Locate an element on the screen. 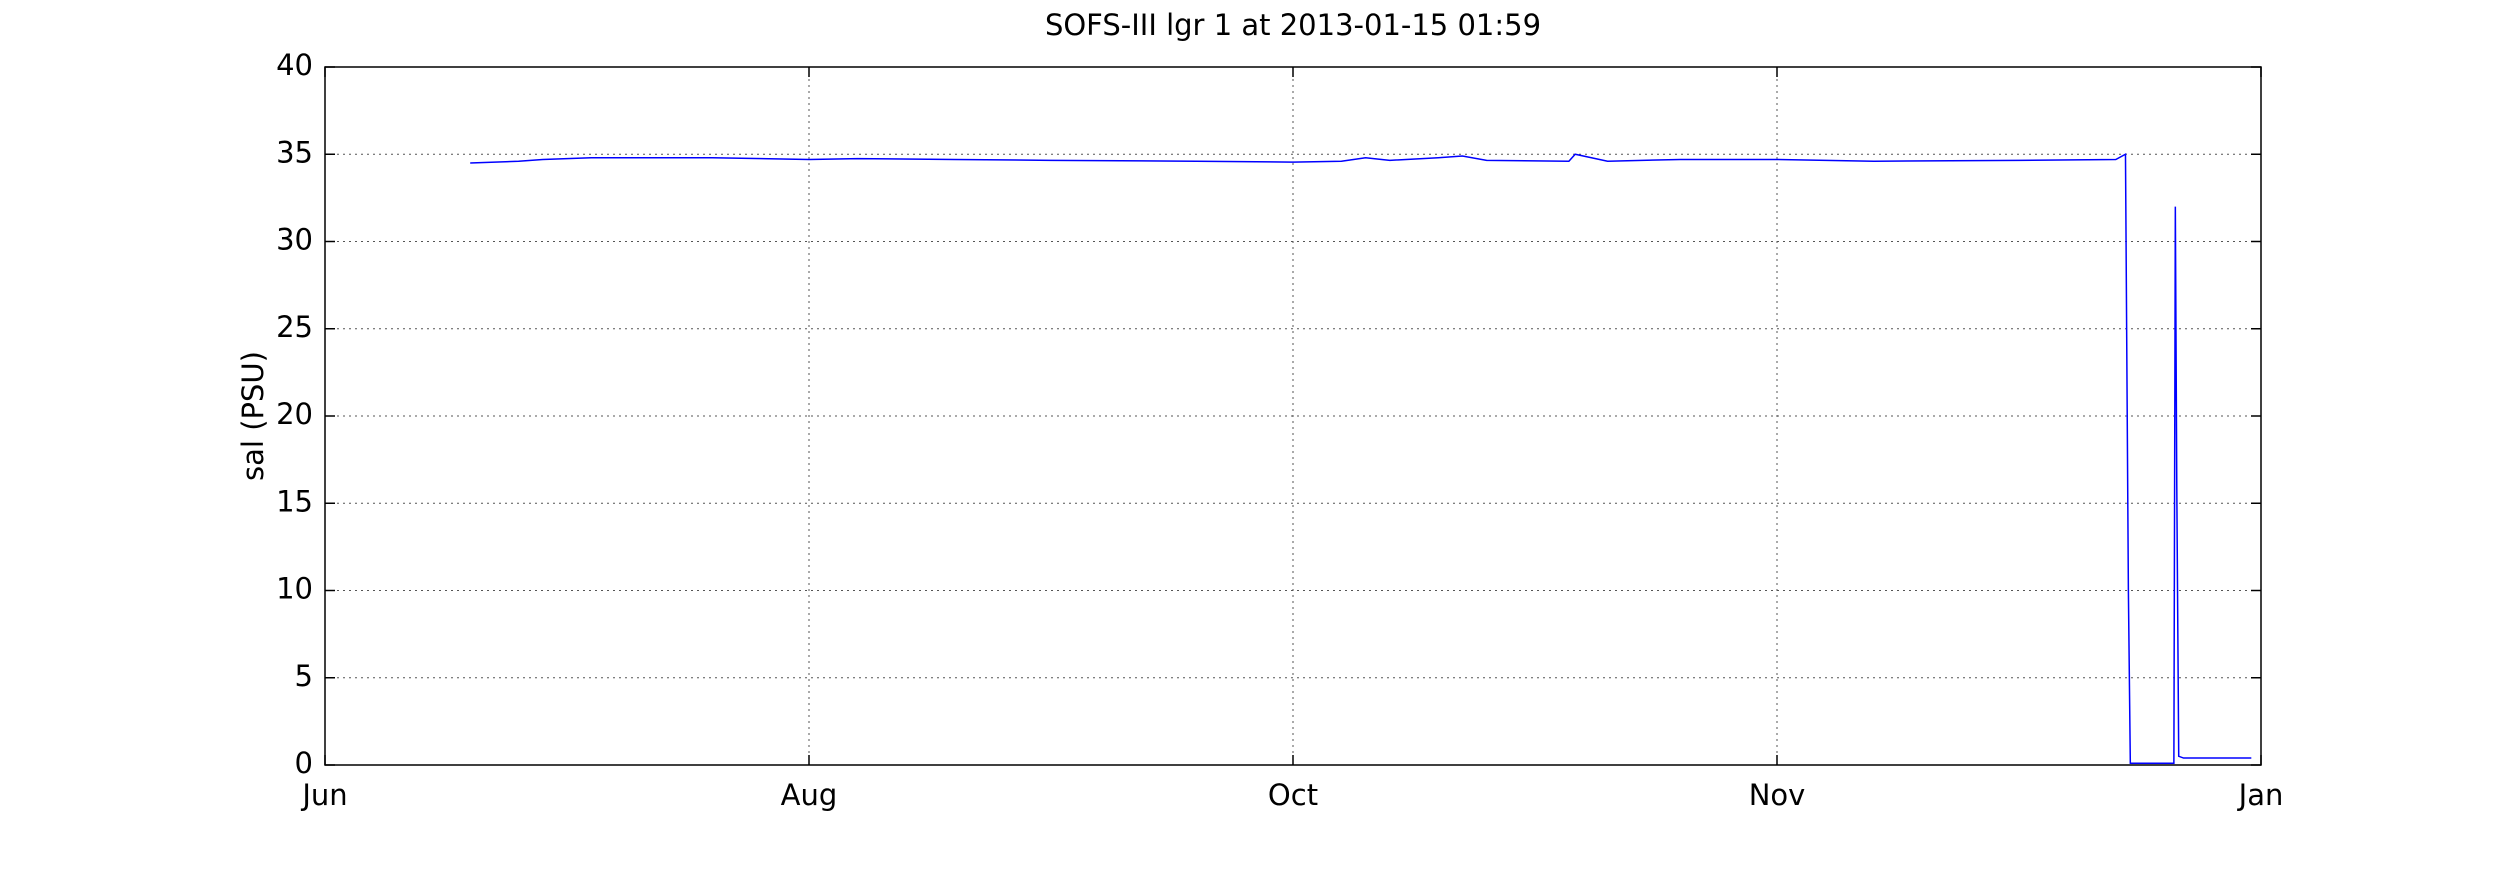 Image resolution: width=2500 pixels, height=875 pixels. x-tick-label: Oct is located at coordinates (1293, 795).